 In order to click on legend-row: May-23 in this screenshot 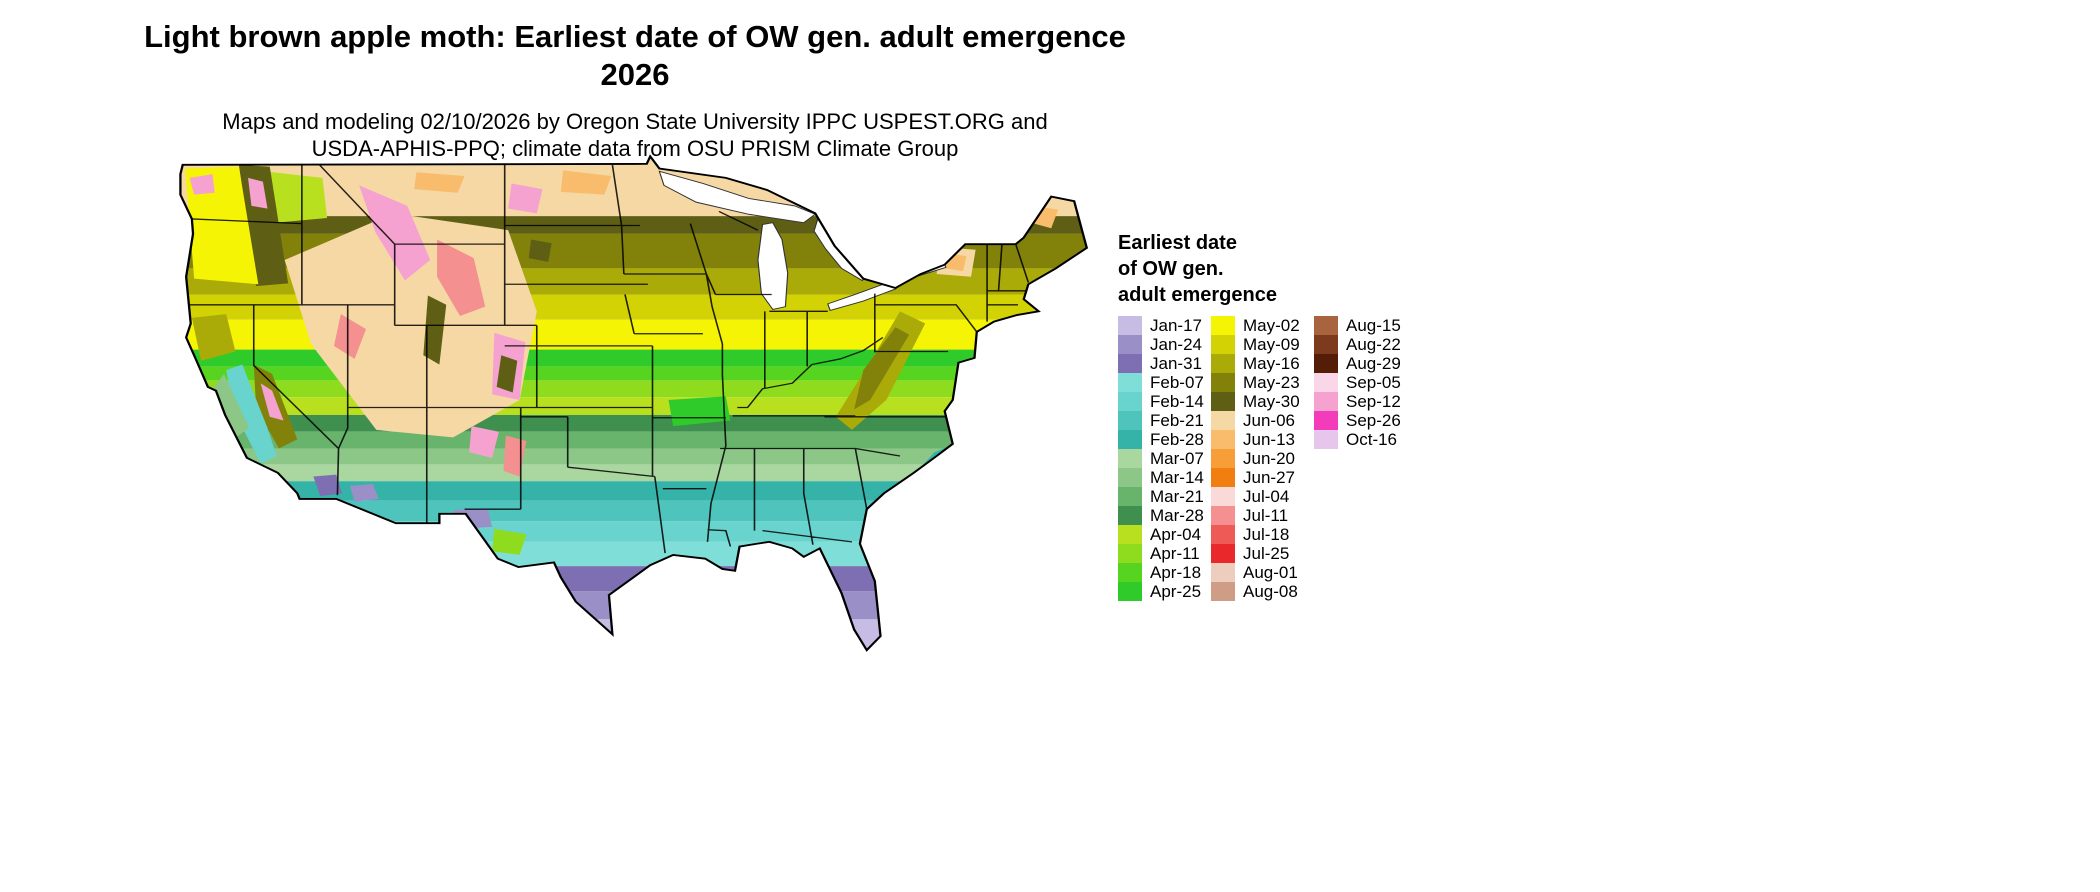, I will do `click(1255, 382)`.